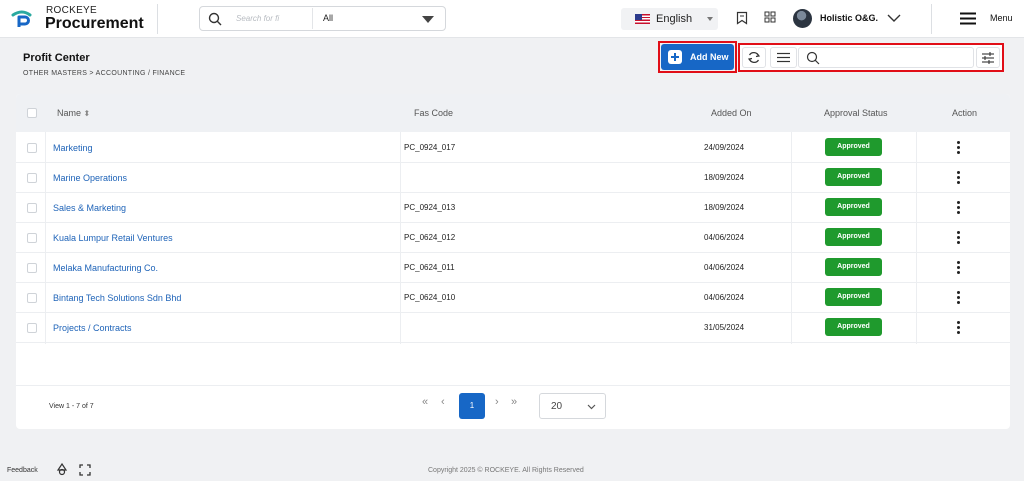  What do you see at coordinates (724, 147) in the screenshot?
I see `row-added-on: 24/09/2024` at bounding box center [724, 147].